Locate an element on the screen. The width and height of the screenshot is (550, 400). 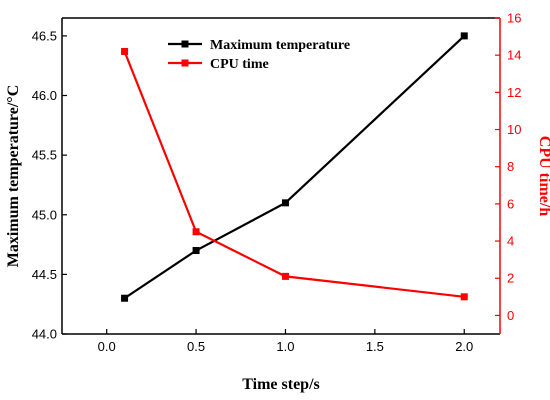
x-tick-label: 0.5 is located at coordinates (196, 346).